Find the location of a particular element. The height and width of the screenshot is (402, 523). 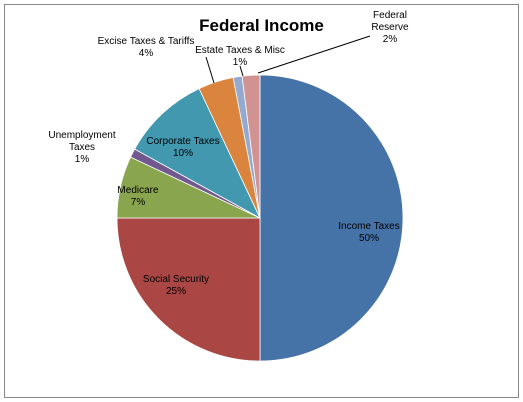

slice-label: Federal Reserve 2% is located at coordinates (390, 28).